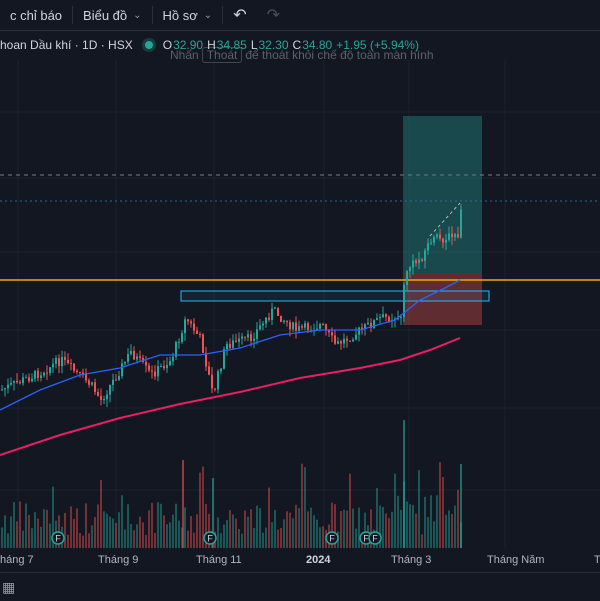 The width and height of the screenshot is (600, 601). What do you see at coordinates (9, 587) in the screenshot?
I see `calendar-icon: ▦` at bounding box center [9, 587].